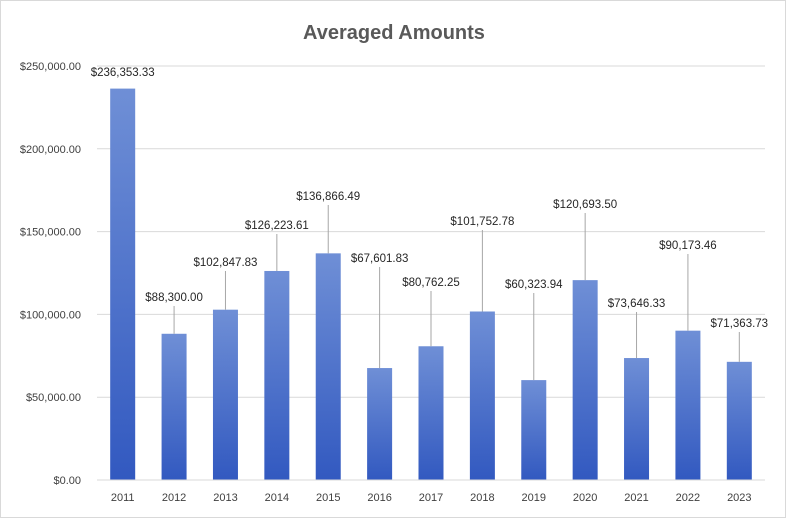  What do you see at coordinates (637, 304) in the screenshot?
I see `data-label-2021: $73,646.33` at bounding box center [637, 304].